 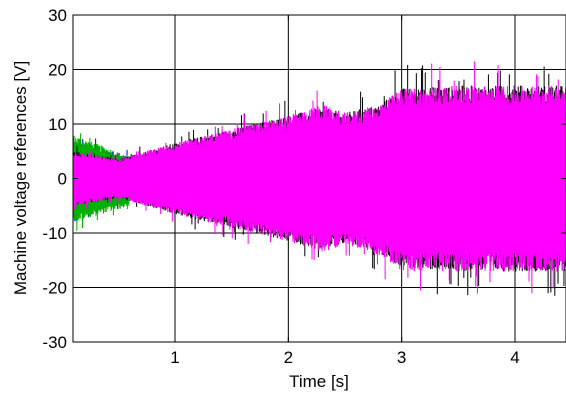 What do you see at coordinates (54, 288) in the screenshot?
I see `y-tick-label: -20` at bounding box center [54, 288].